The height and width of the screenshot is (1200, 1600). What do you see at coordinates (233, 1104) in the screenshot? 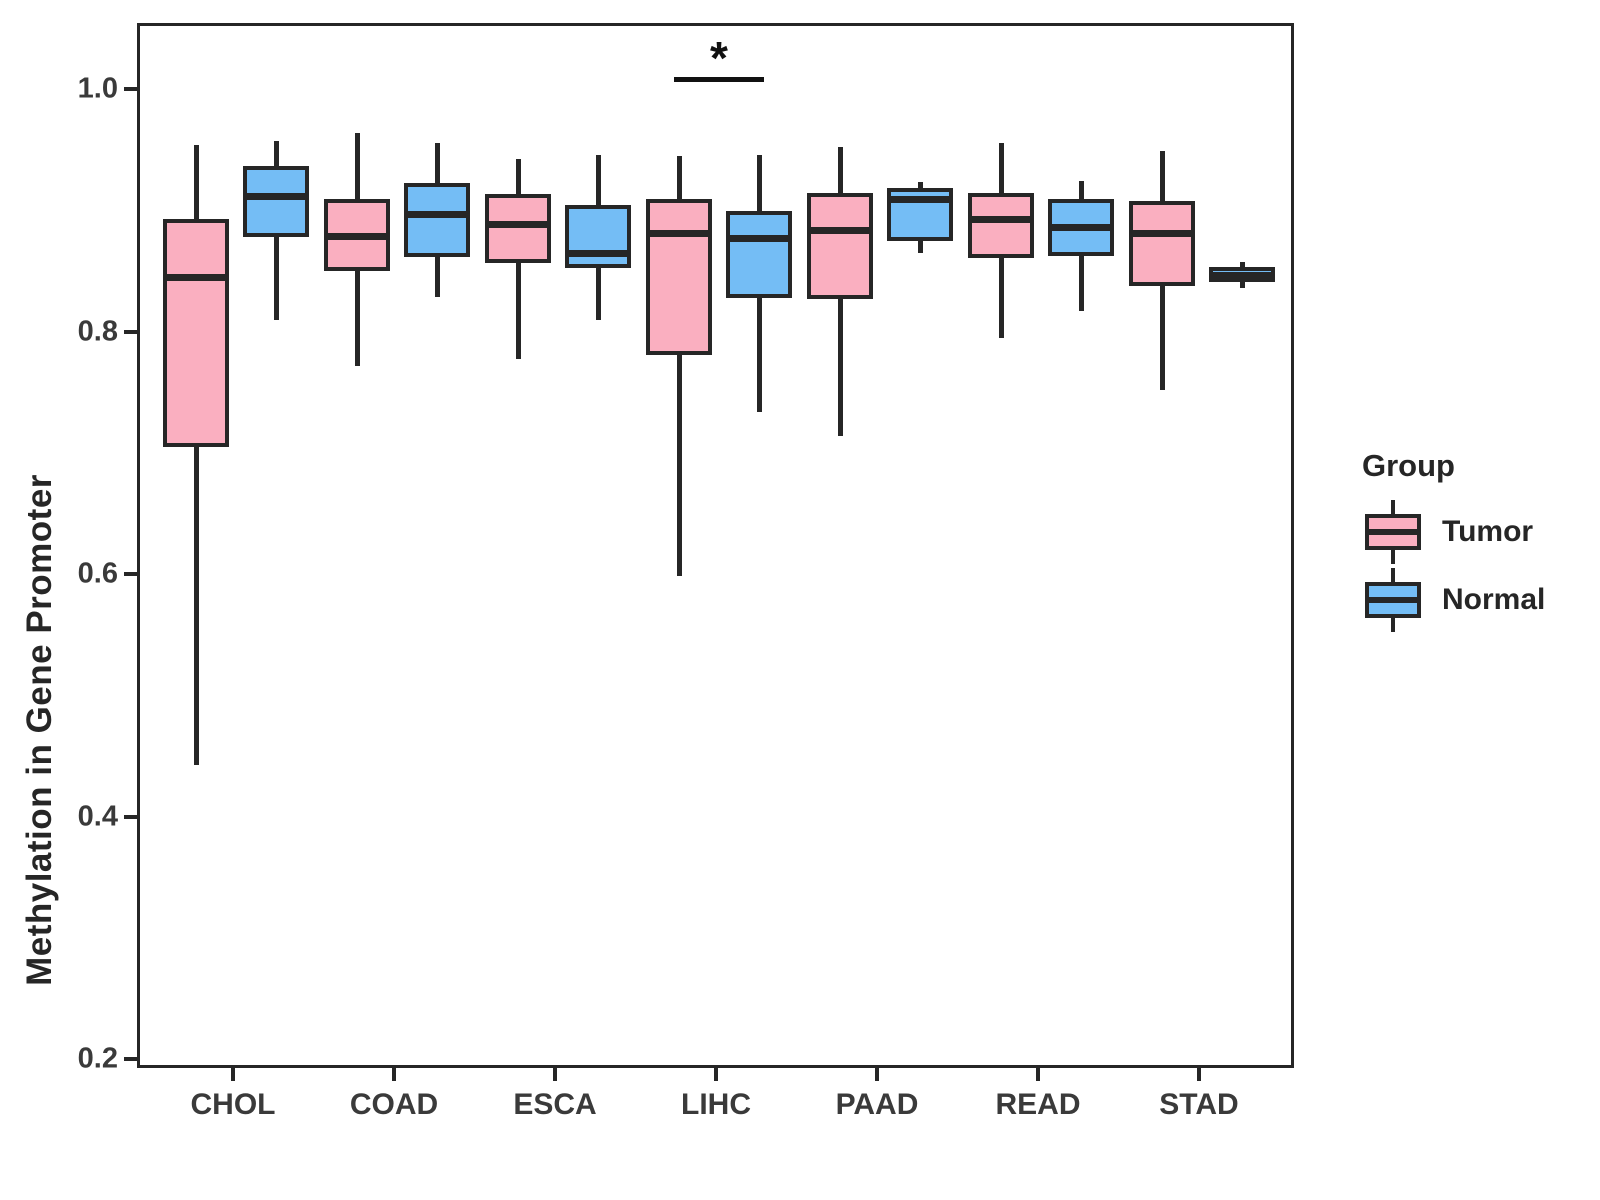
I see `x-tick-label: CHOL` at bounding box center [233, 1104].